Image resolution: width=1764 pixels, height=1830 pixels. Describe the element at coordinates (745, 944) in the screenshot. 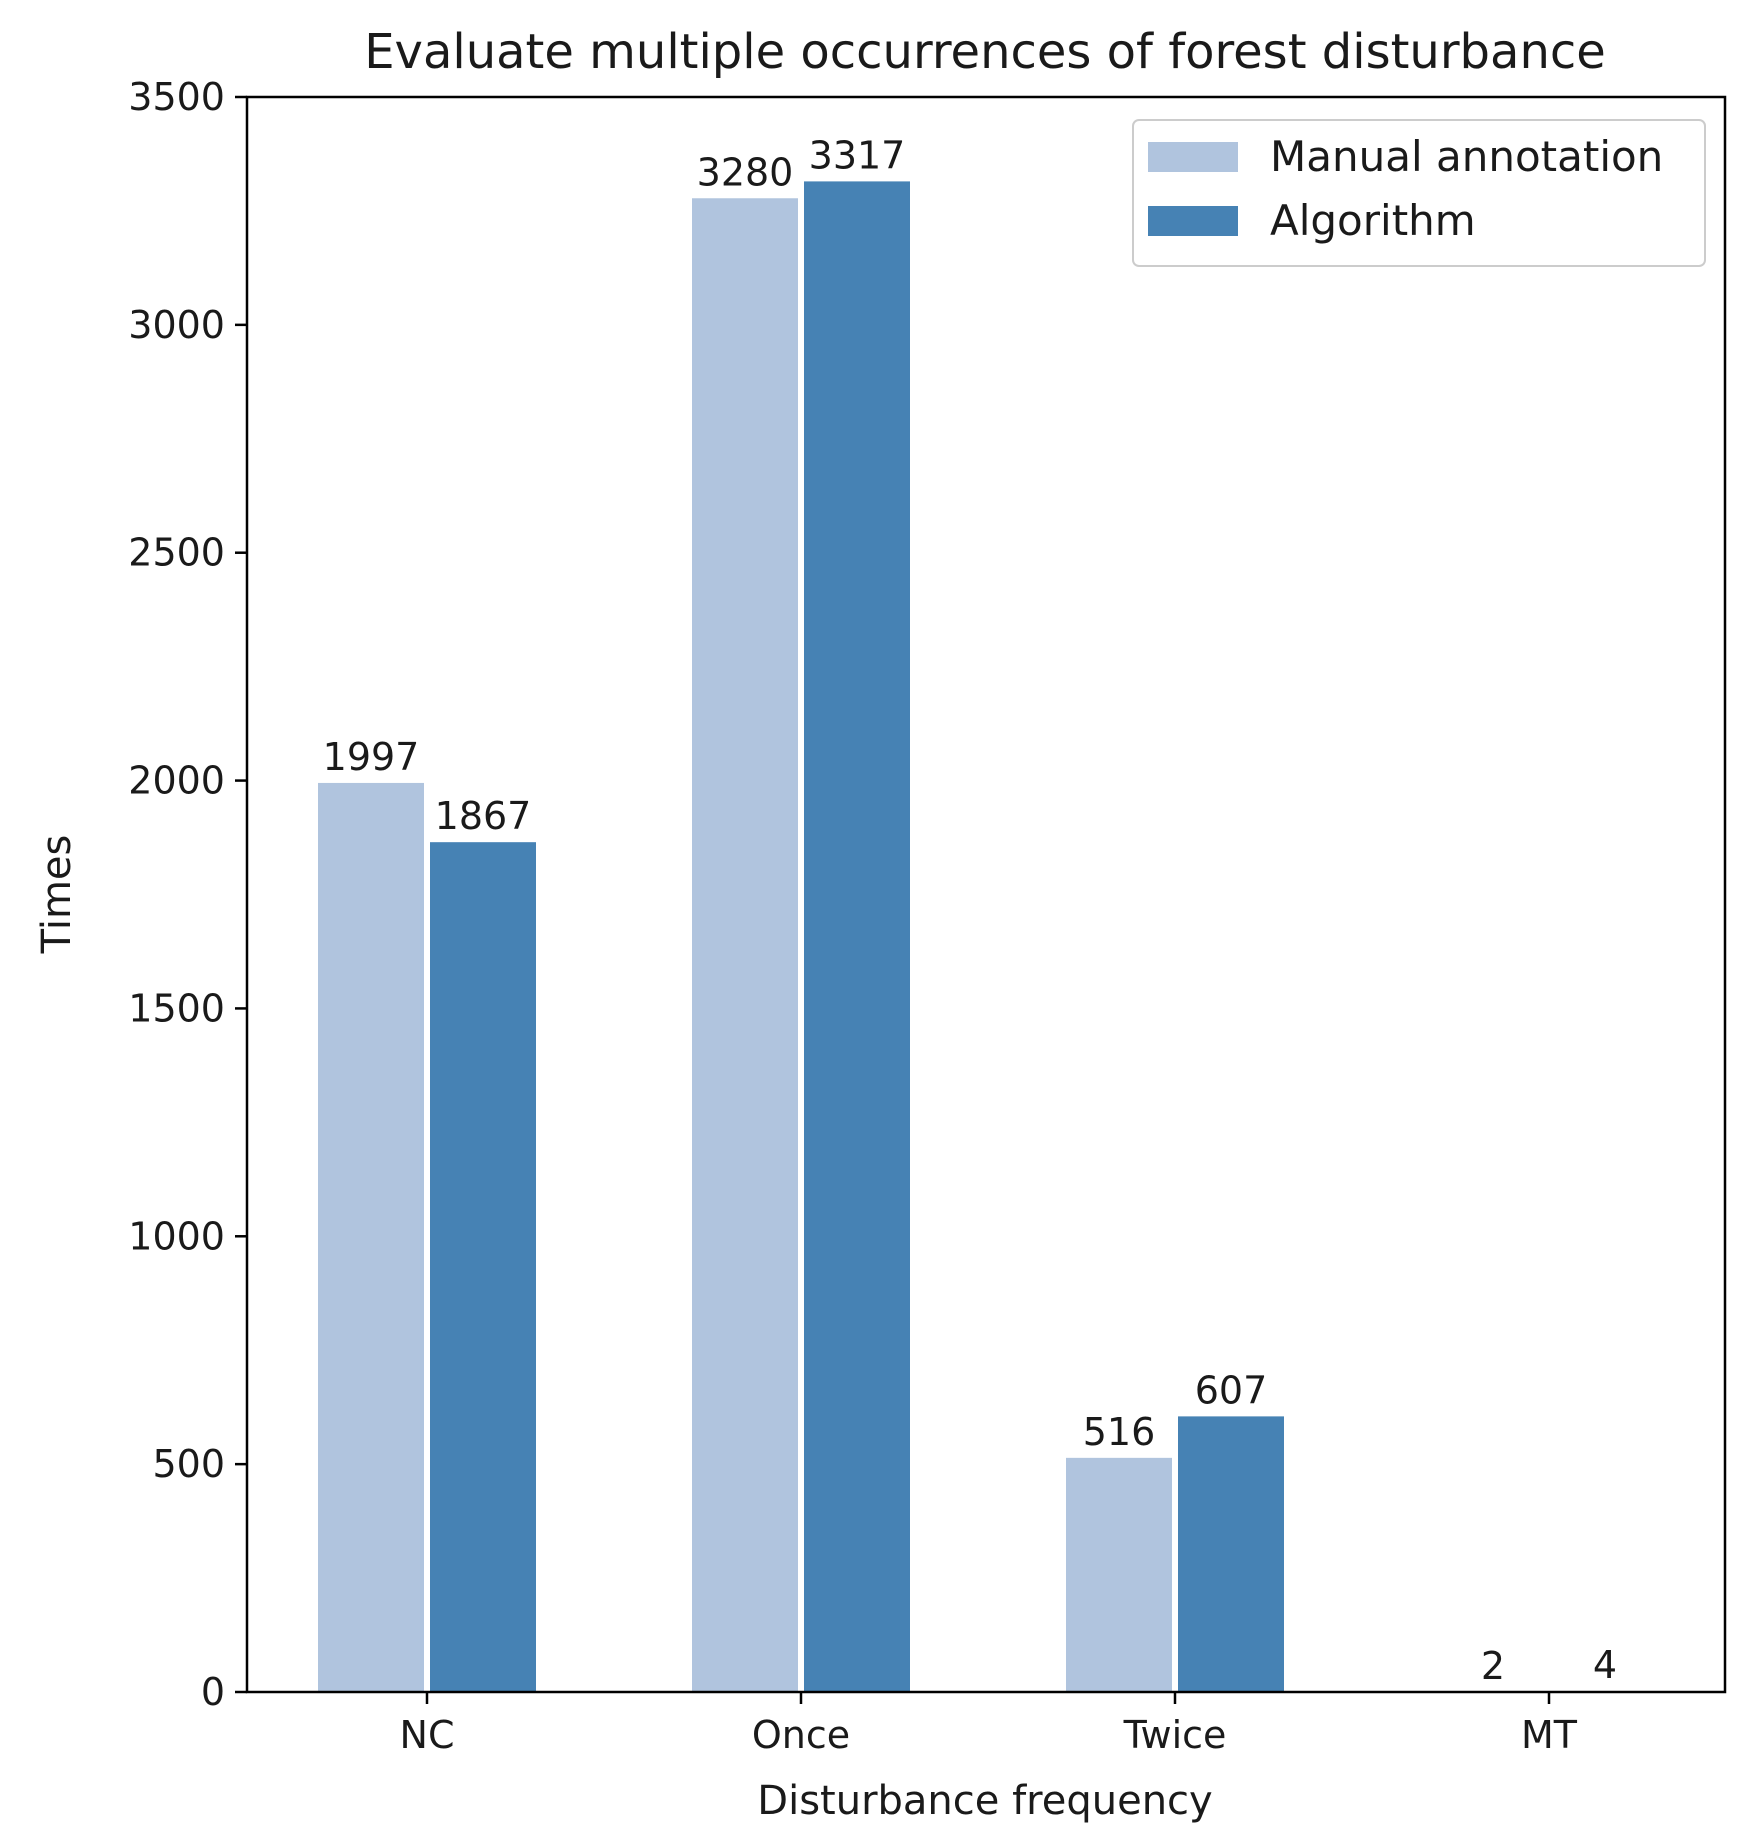

I see `bar-manual-annotation-once` at that location.